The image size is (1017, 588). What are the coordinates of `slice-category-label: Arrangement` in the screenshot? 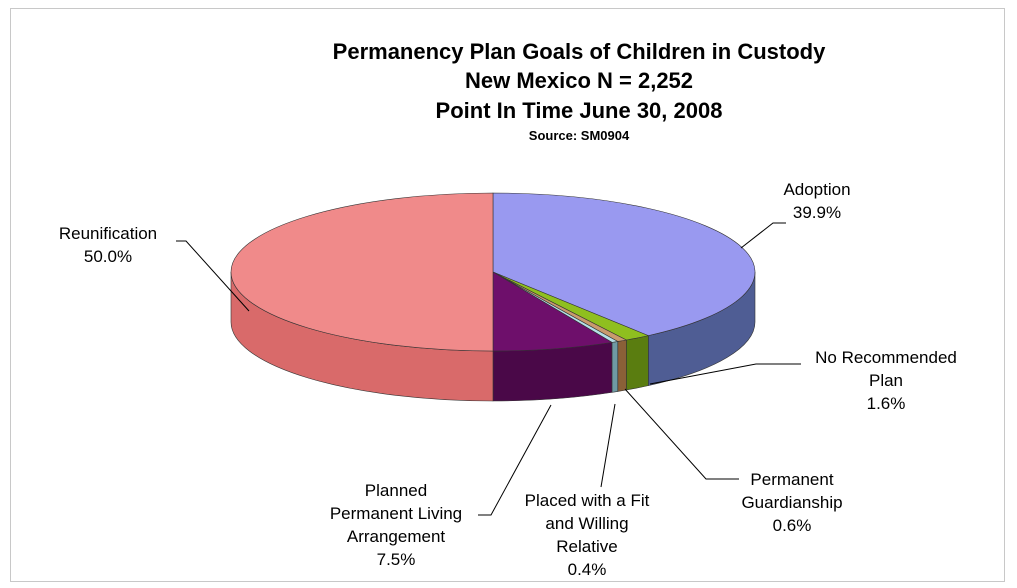 It's located at (396, 536).